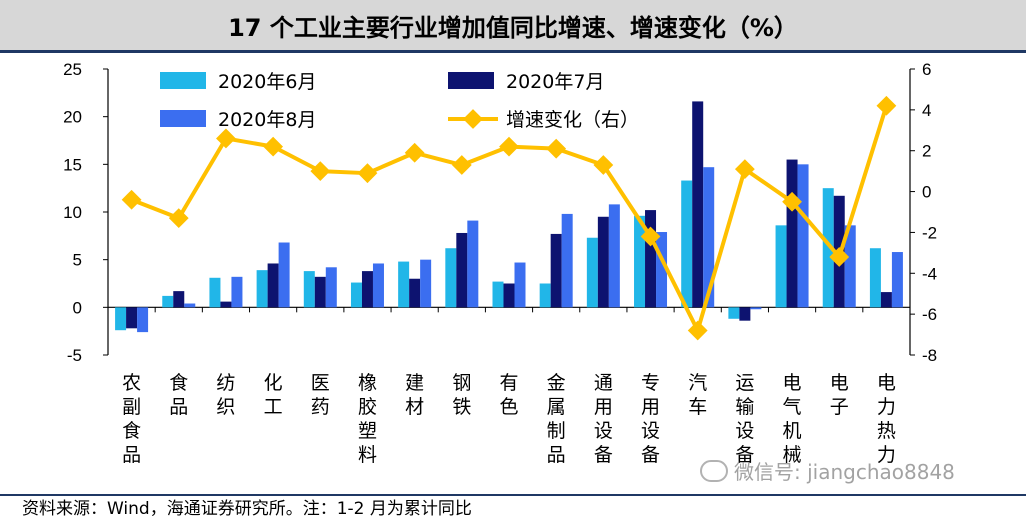 This screenshot has height=523, width=1026. Describe the element at coordinates (926, 151) in the screenshot. I see `right-tick-label: 2` at that location.